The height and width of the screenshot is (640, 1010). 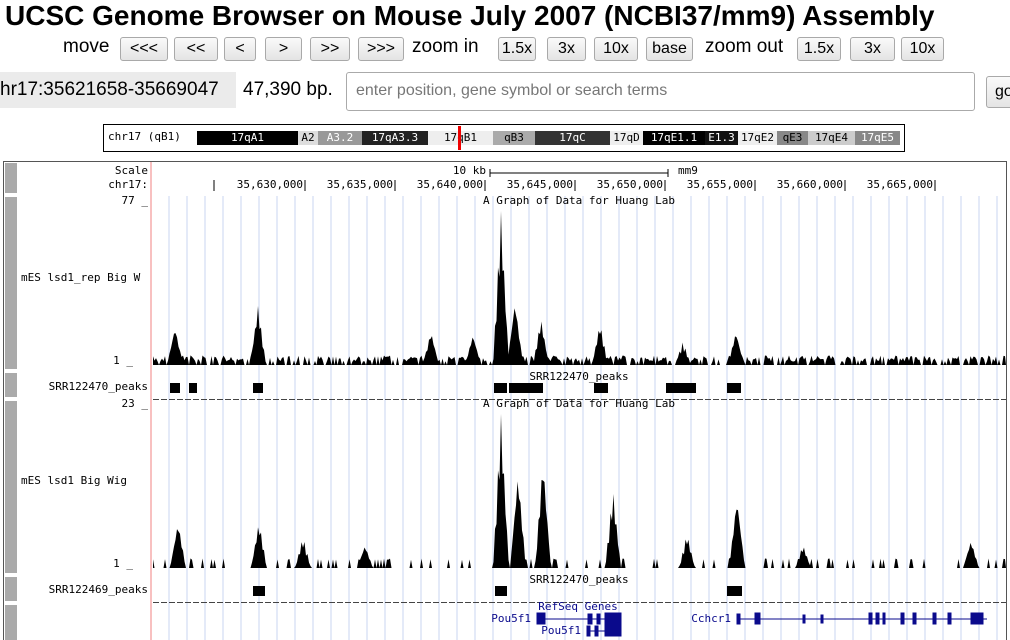 What do you see at coordinates (144, 49) in the screenshot?
I see `move-button: <<<` at bounding box center [144, 49].